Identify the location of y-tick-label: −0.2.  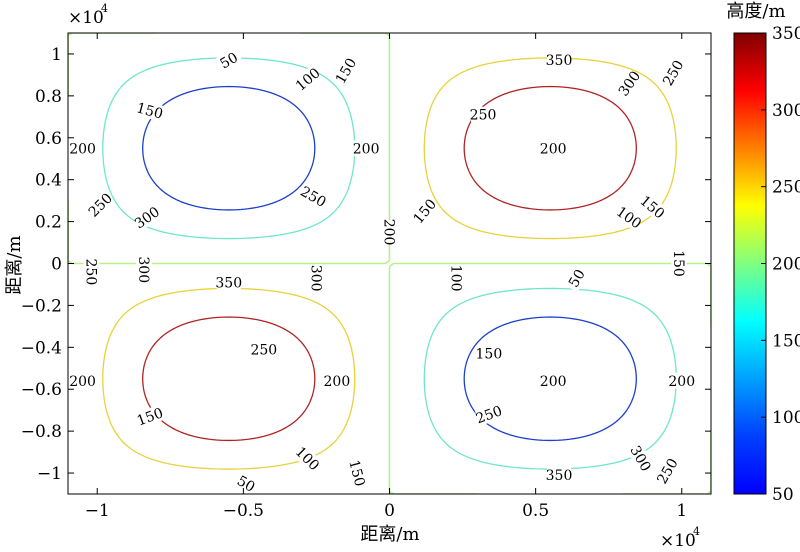
(41, 306).